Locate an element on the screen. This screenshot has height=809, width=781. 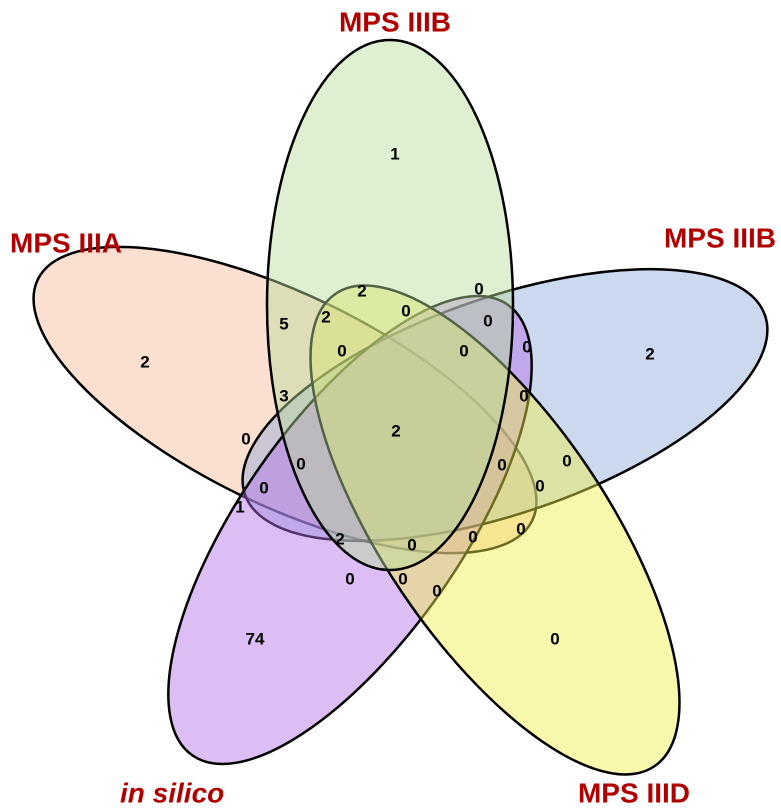
region-count: 5 is located at coordinates (283, 323).